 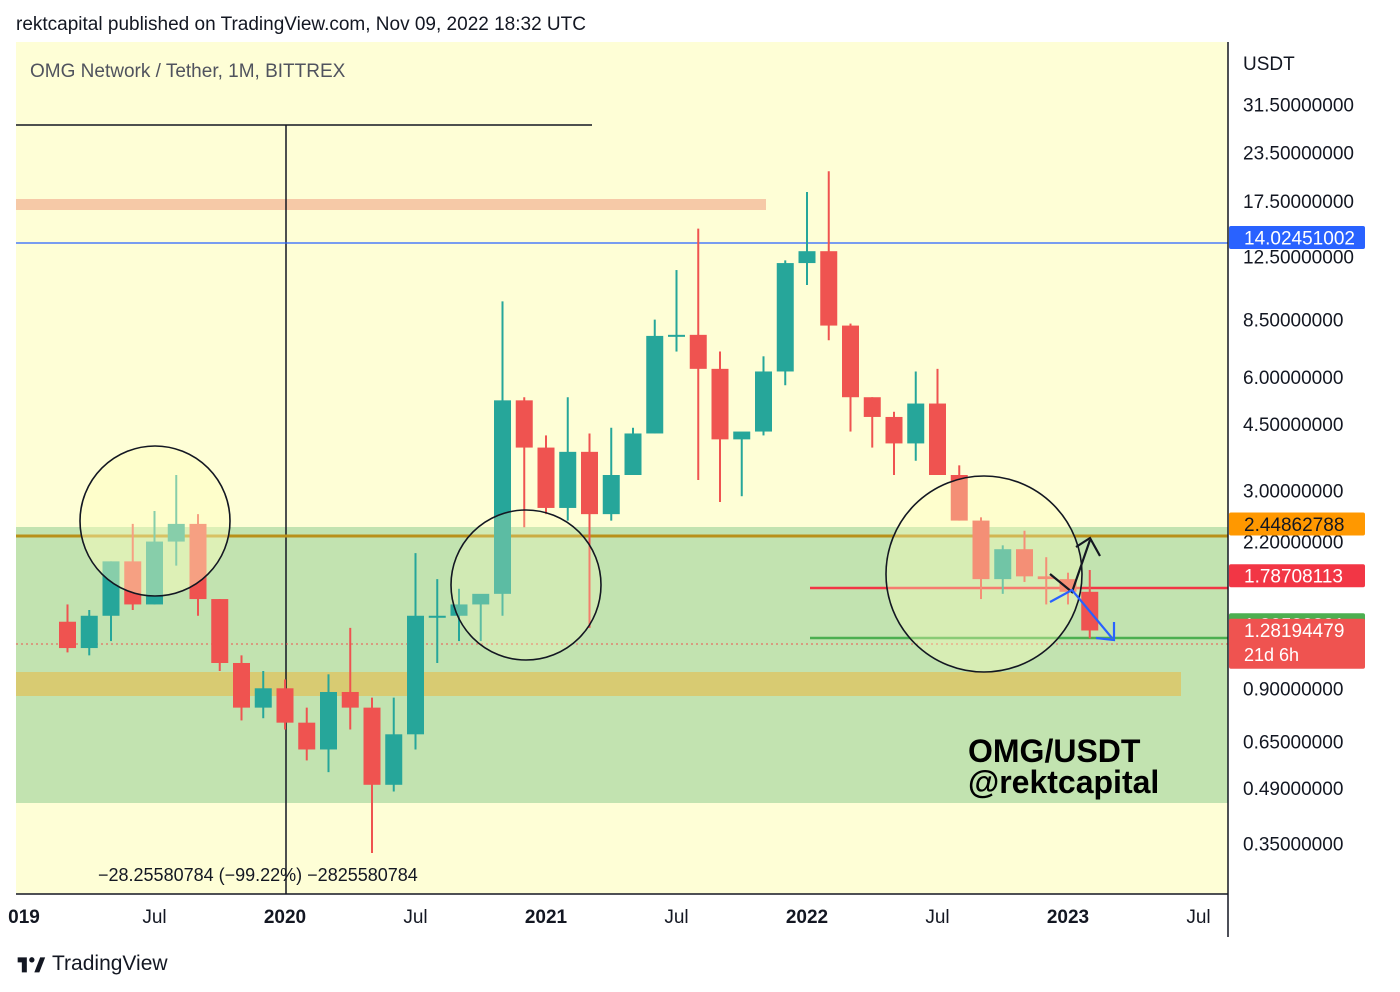 What do you see at coordinates (1294, 525) in the screenshot?
I see `price-label-text: 2.44862788` at bounding box center [1294, 525].